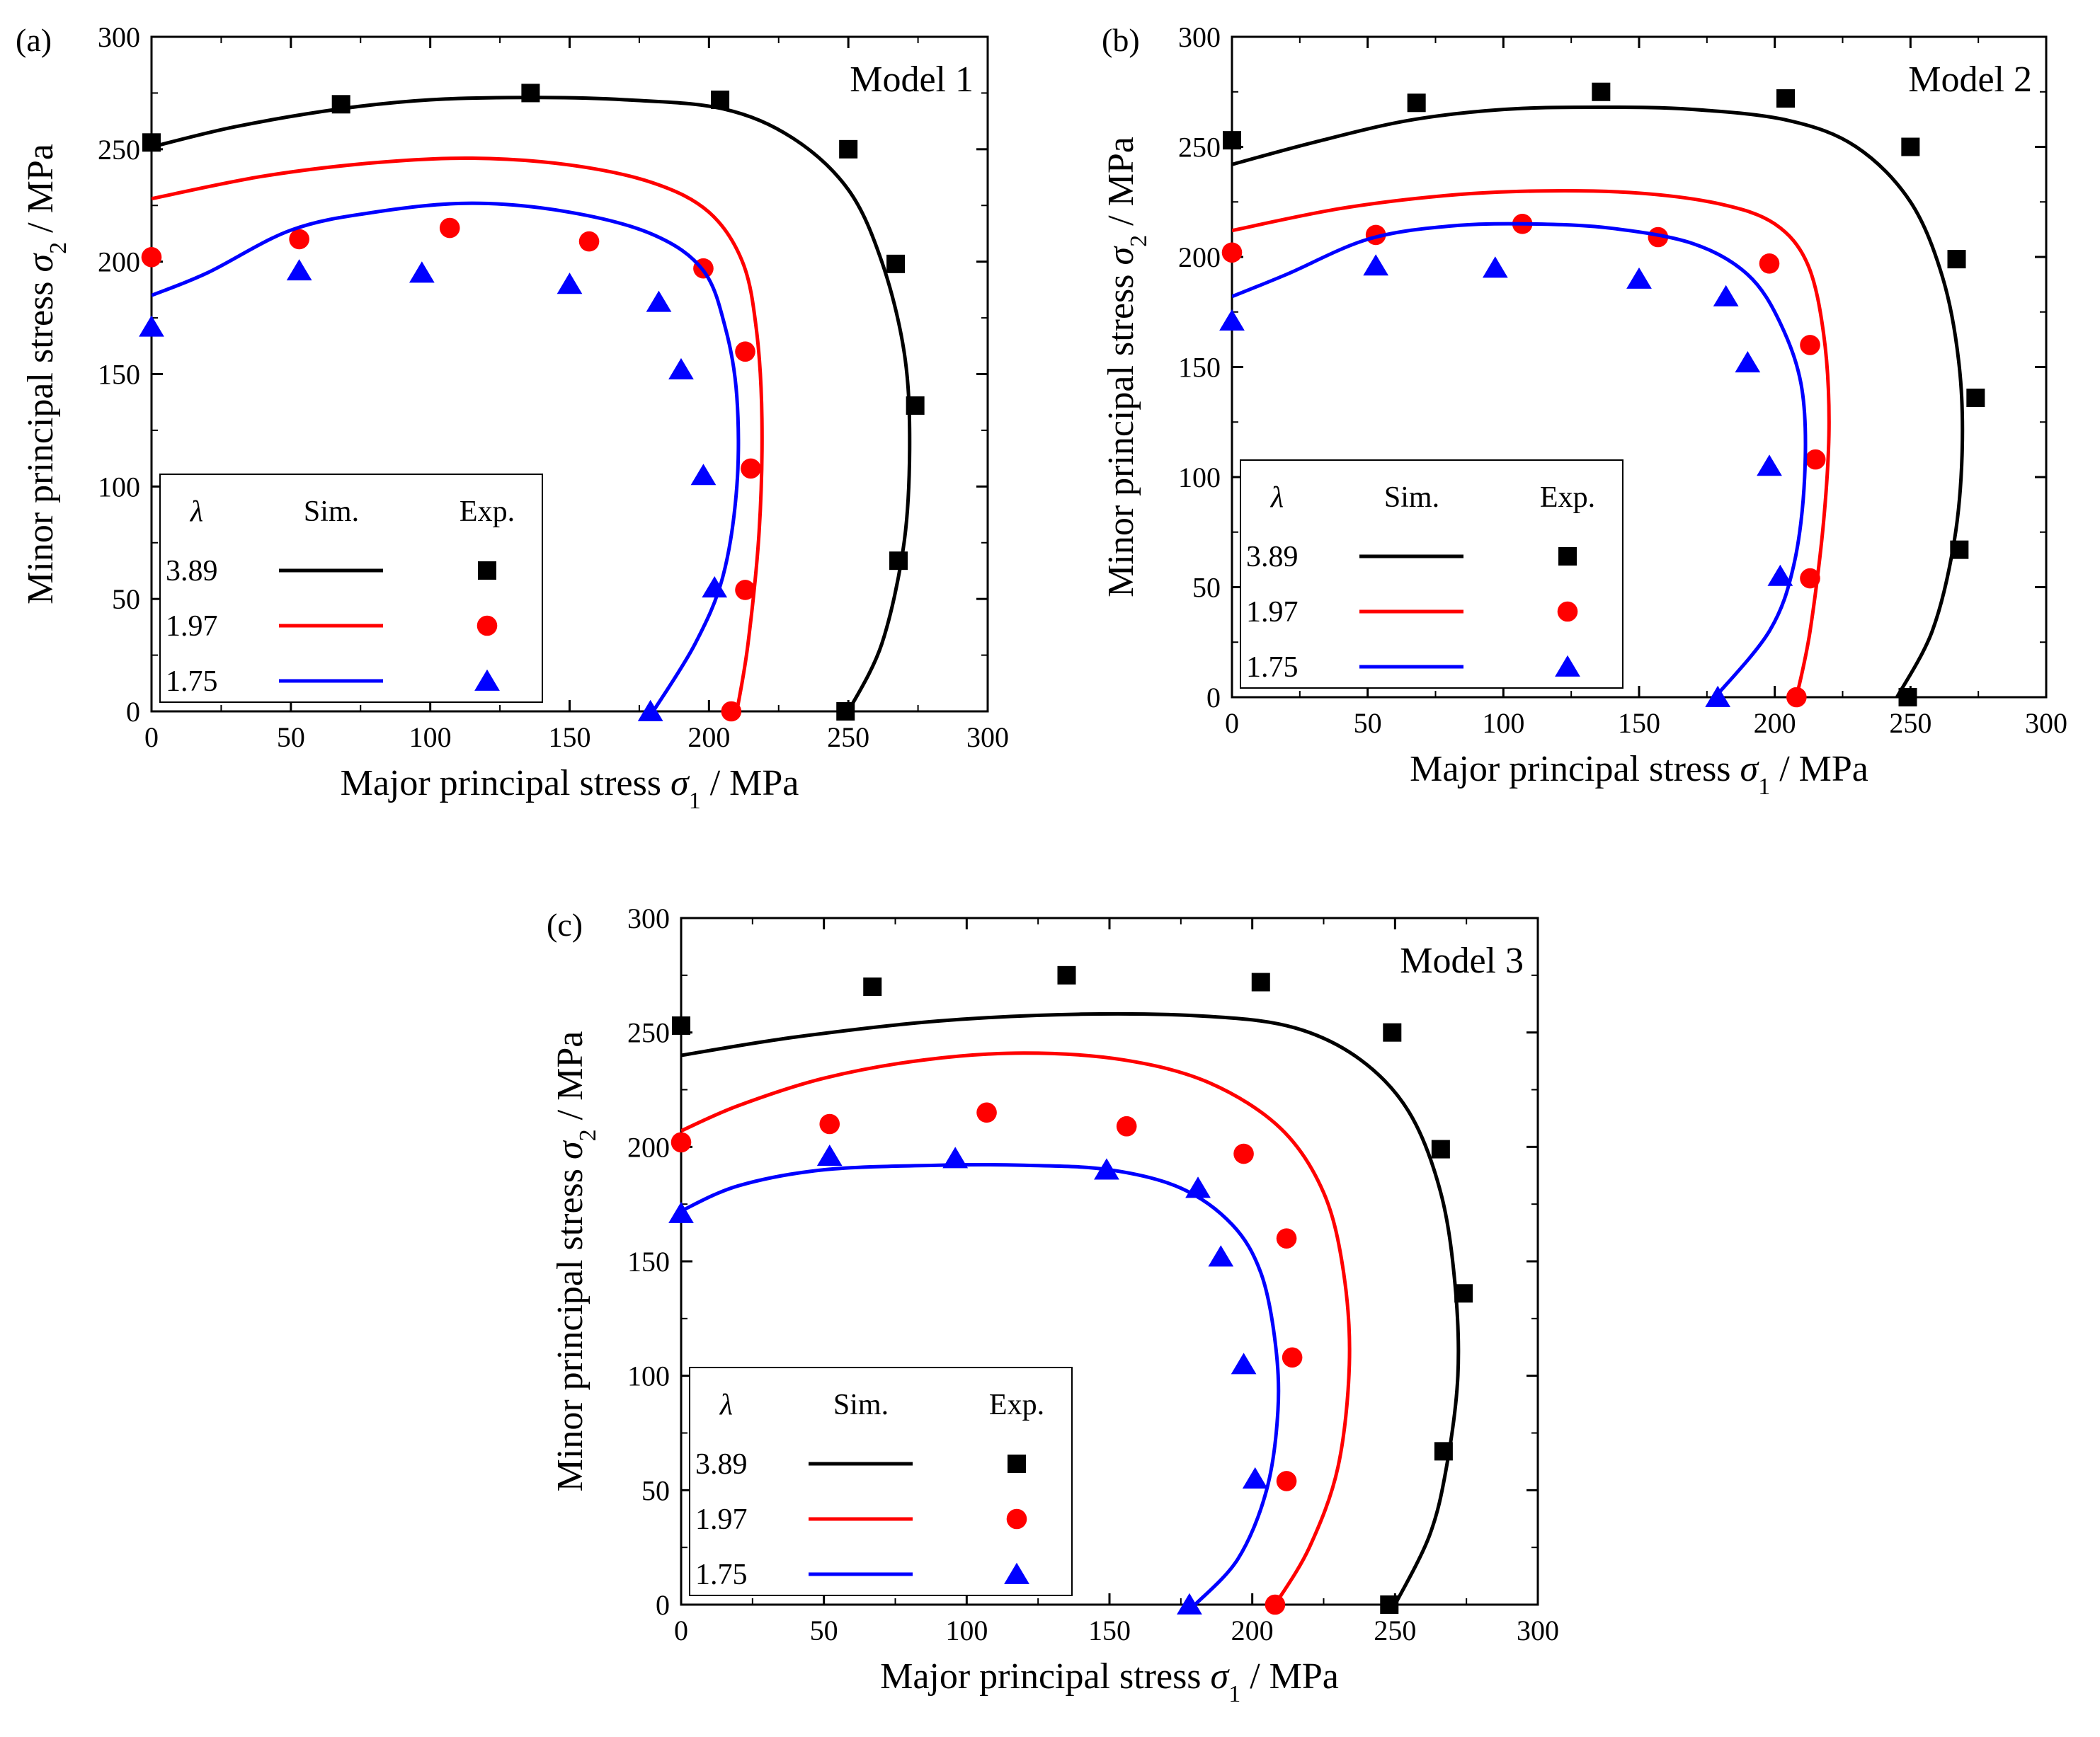  What do you see at coordinates (532, 404) in the screenshot?
I see `sim-curve-3.89` at bounding box center [532, 404].